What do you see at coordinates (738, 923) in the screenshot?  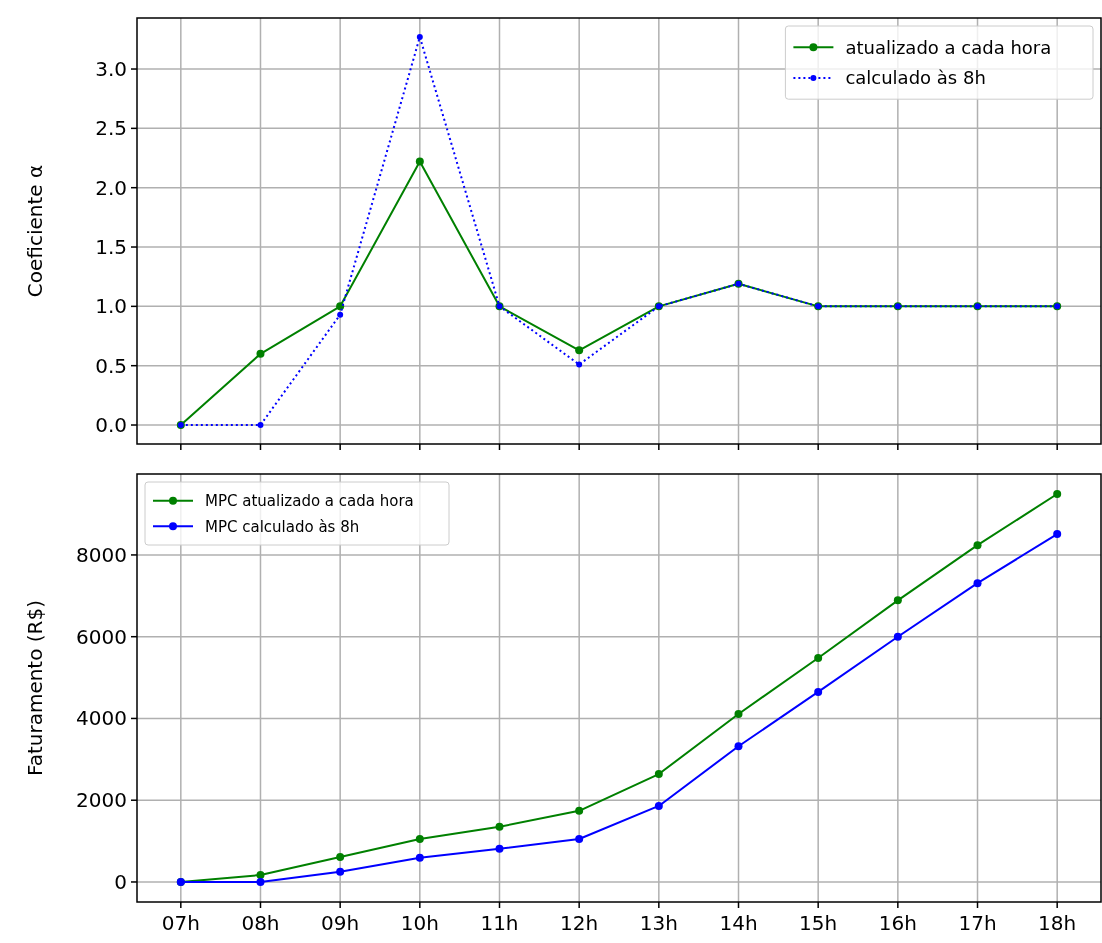 I see `x-tick-label: 14h` at bounding box center [738, 923].